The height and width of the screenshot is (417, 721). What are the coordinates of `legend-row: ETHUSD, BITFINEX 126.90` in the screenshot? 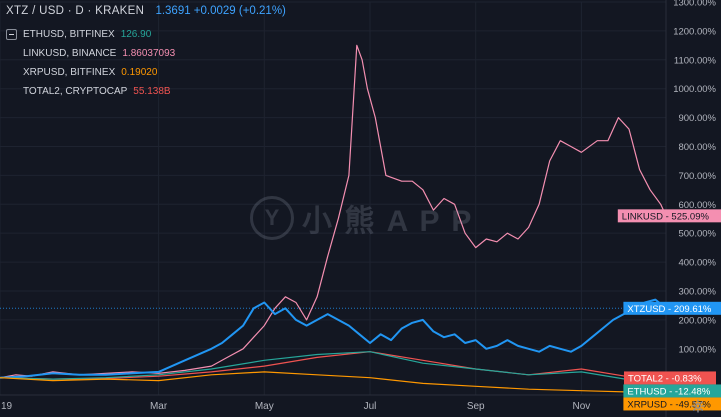 It's located at (90, 34).